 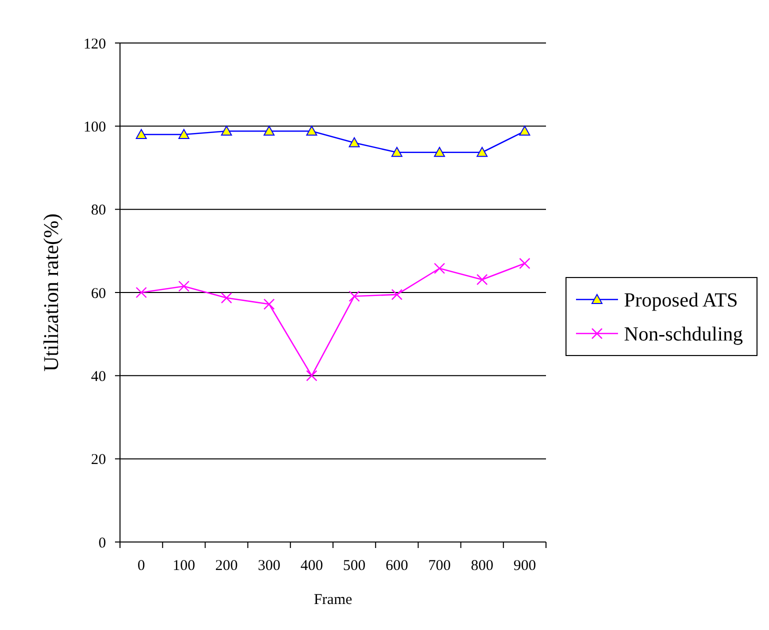 I want to click on y-tick-label: 100, so click(x=95, y=127).